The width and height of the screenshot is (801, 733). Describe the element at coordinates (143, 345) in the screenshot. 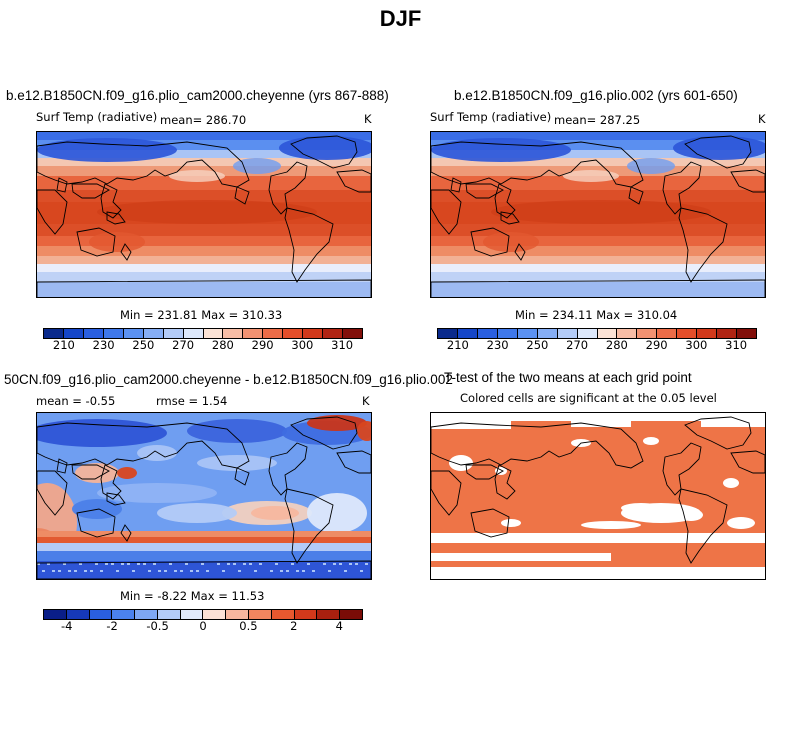

I see `colorbar-tick-label: 250` at that location.